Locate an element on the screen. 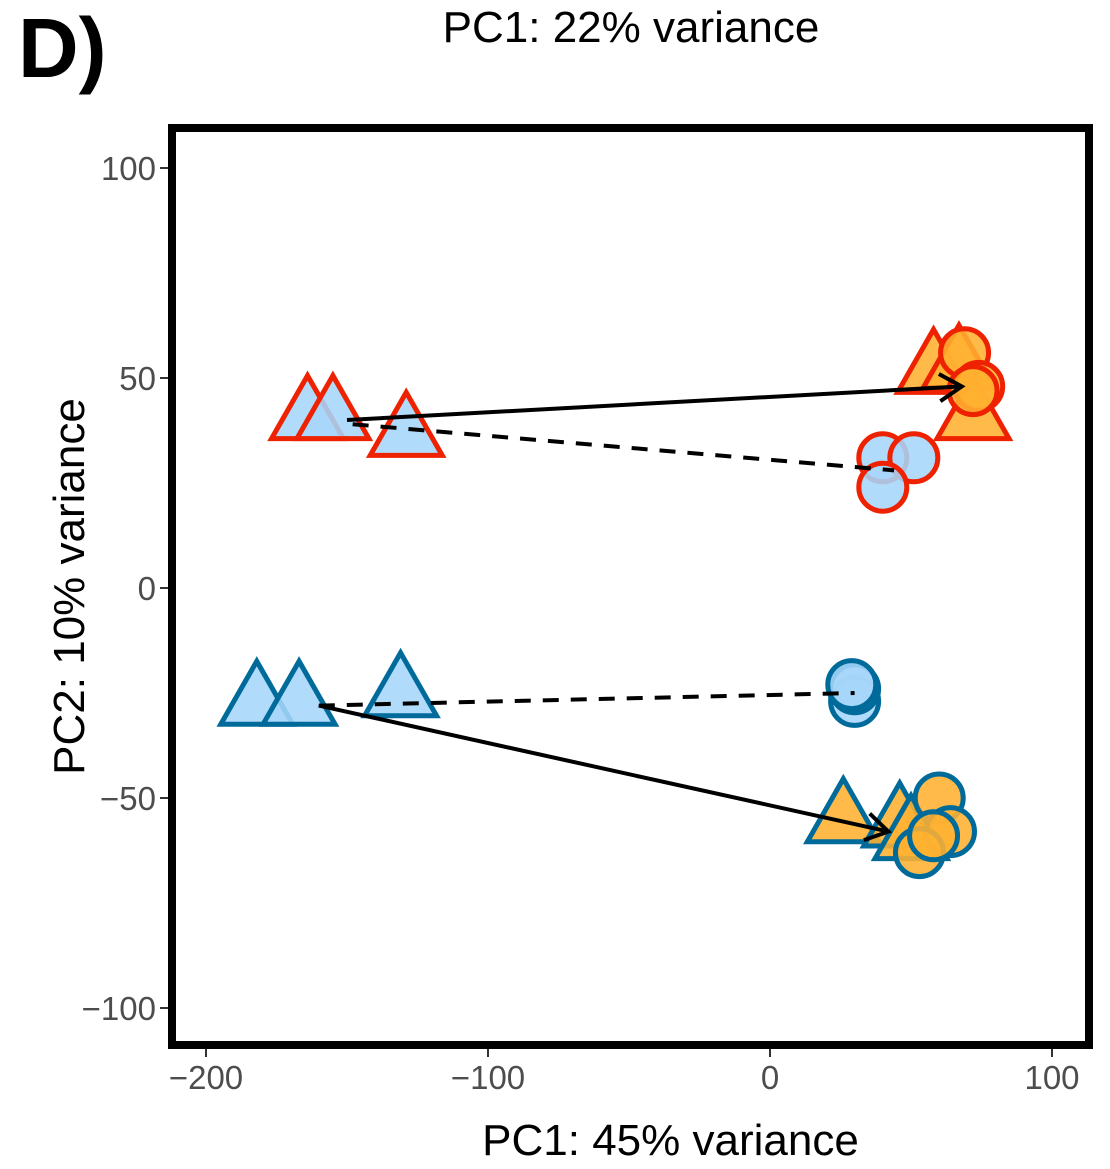 The height and width of the screenshot is (1169, 1110). panel-label: D) is located at coordinates (62, 48).